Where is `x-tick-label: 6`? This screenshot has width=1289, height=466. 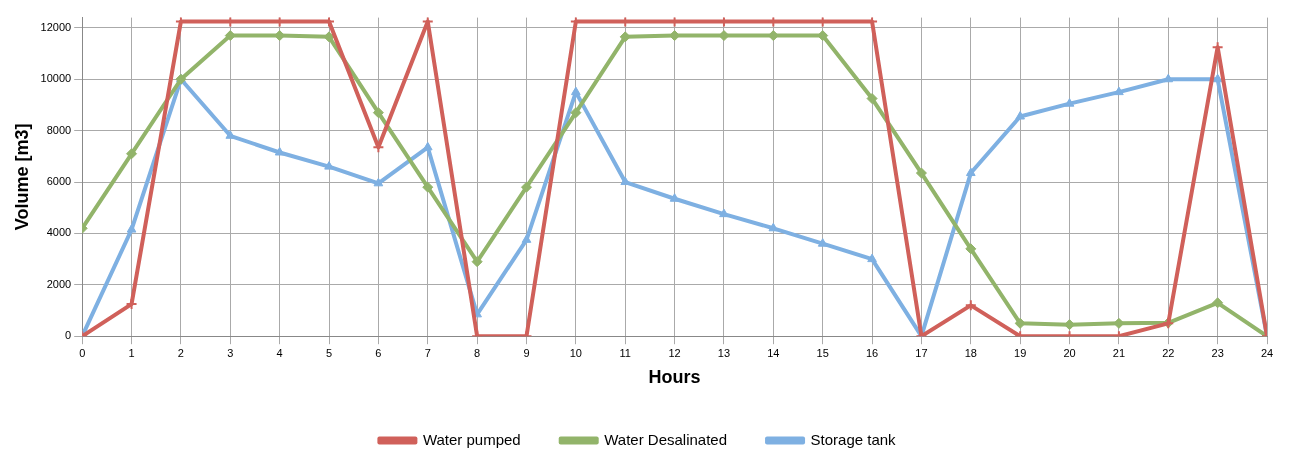
x-tick-label: 6 is located at coordinates (378, 352).